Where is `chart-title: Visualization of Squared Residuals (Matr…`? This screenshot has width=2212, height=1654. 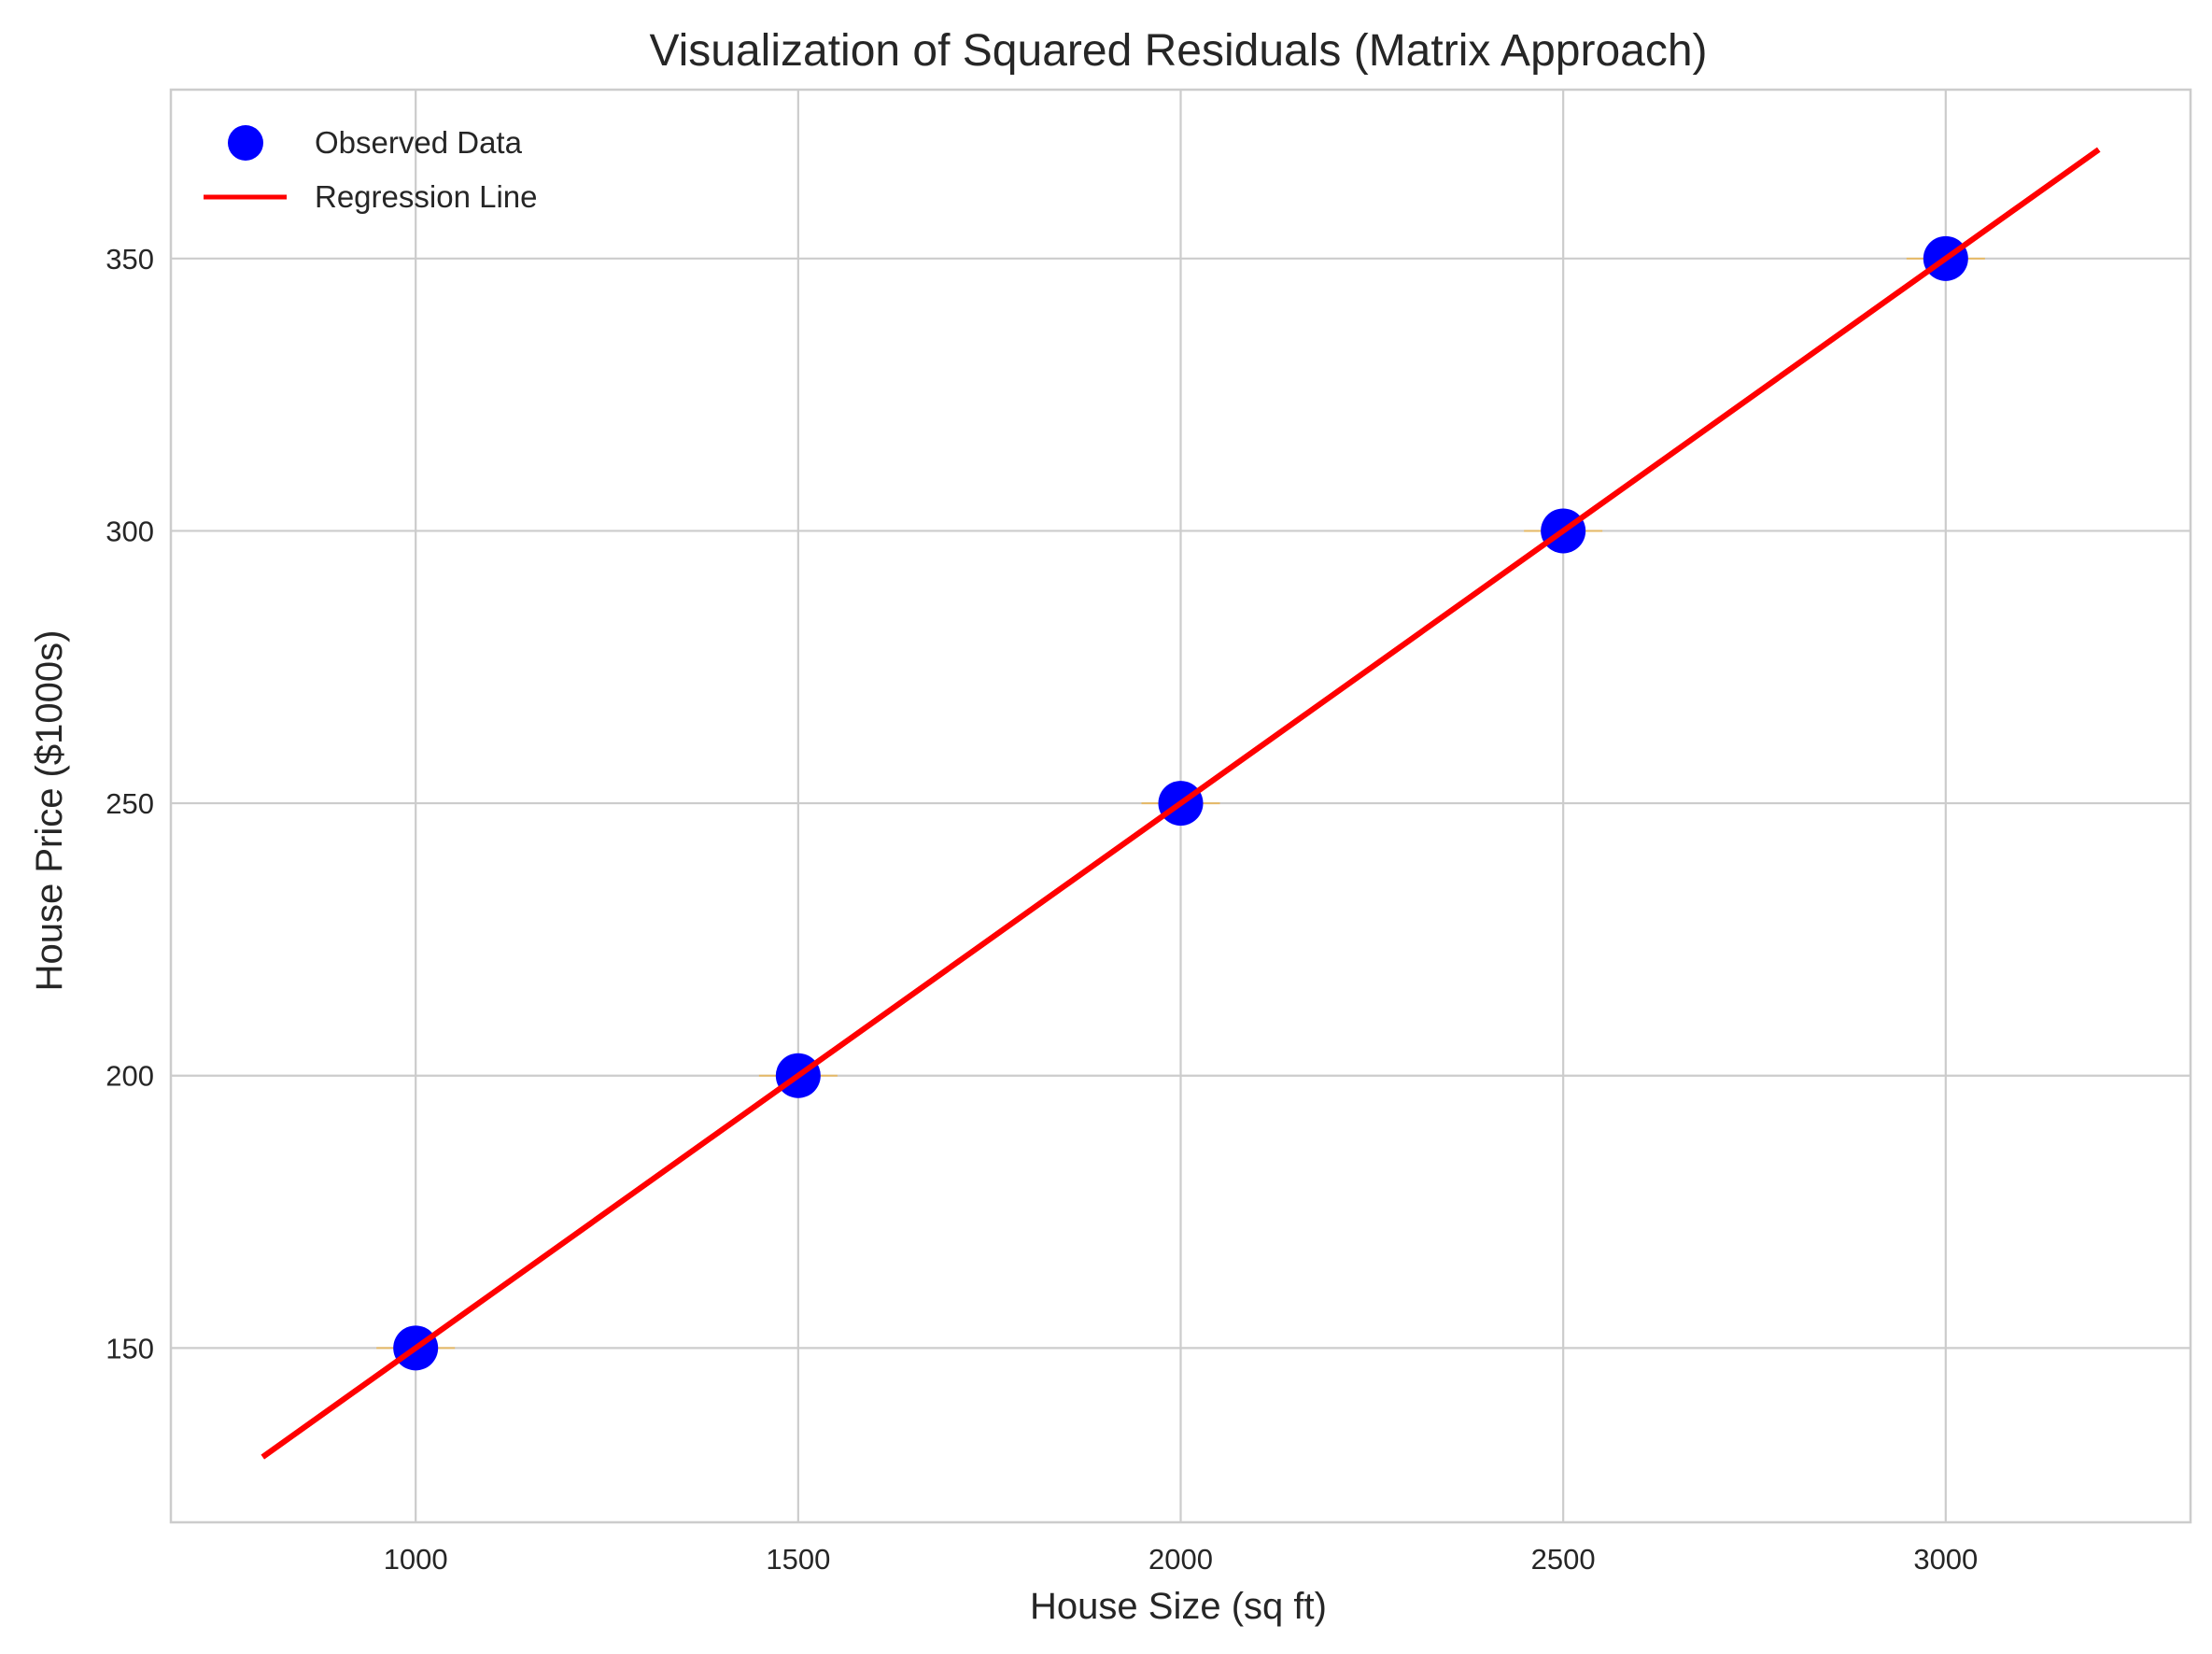 chart-title: Visualization of Squared Residuals (Matr… is located at coordinates (1178, 51).